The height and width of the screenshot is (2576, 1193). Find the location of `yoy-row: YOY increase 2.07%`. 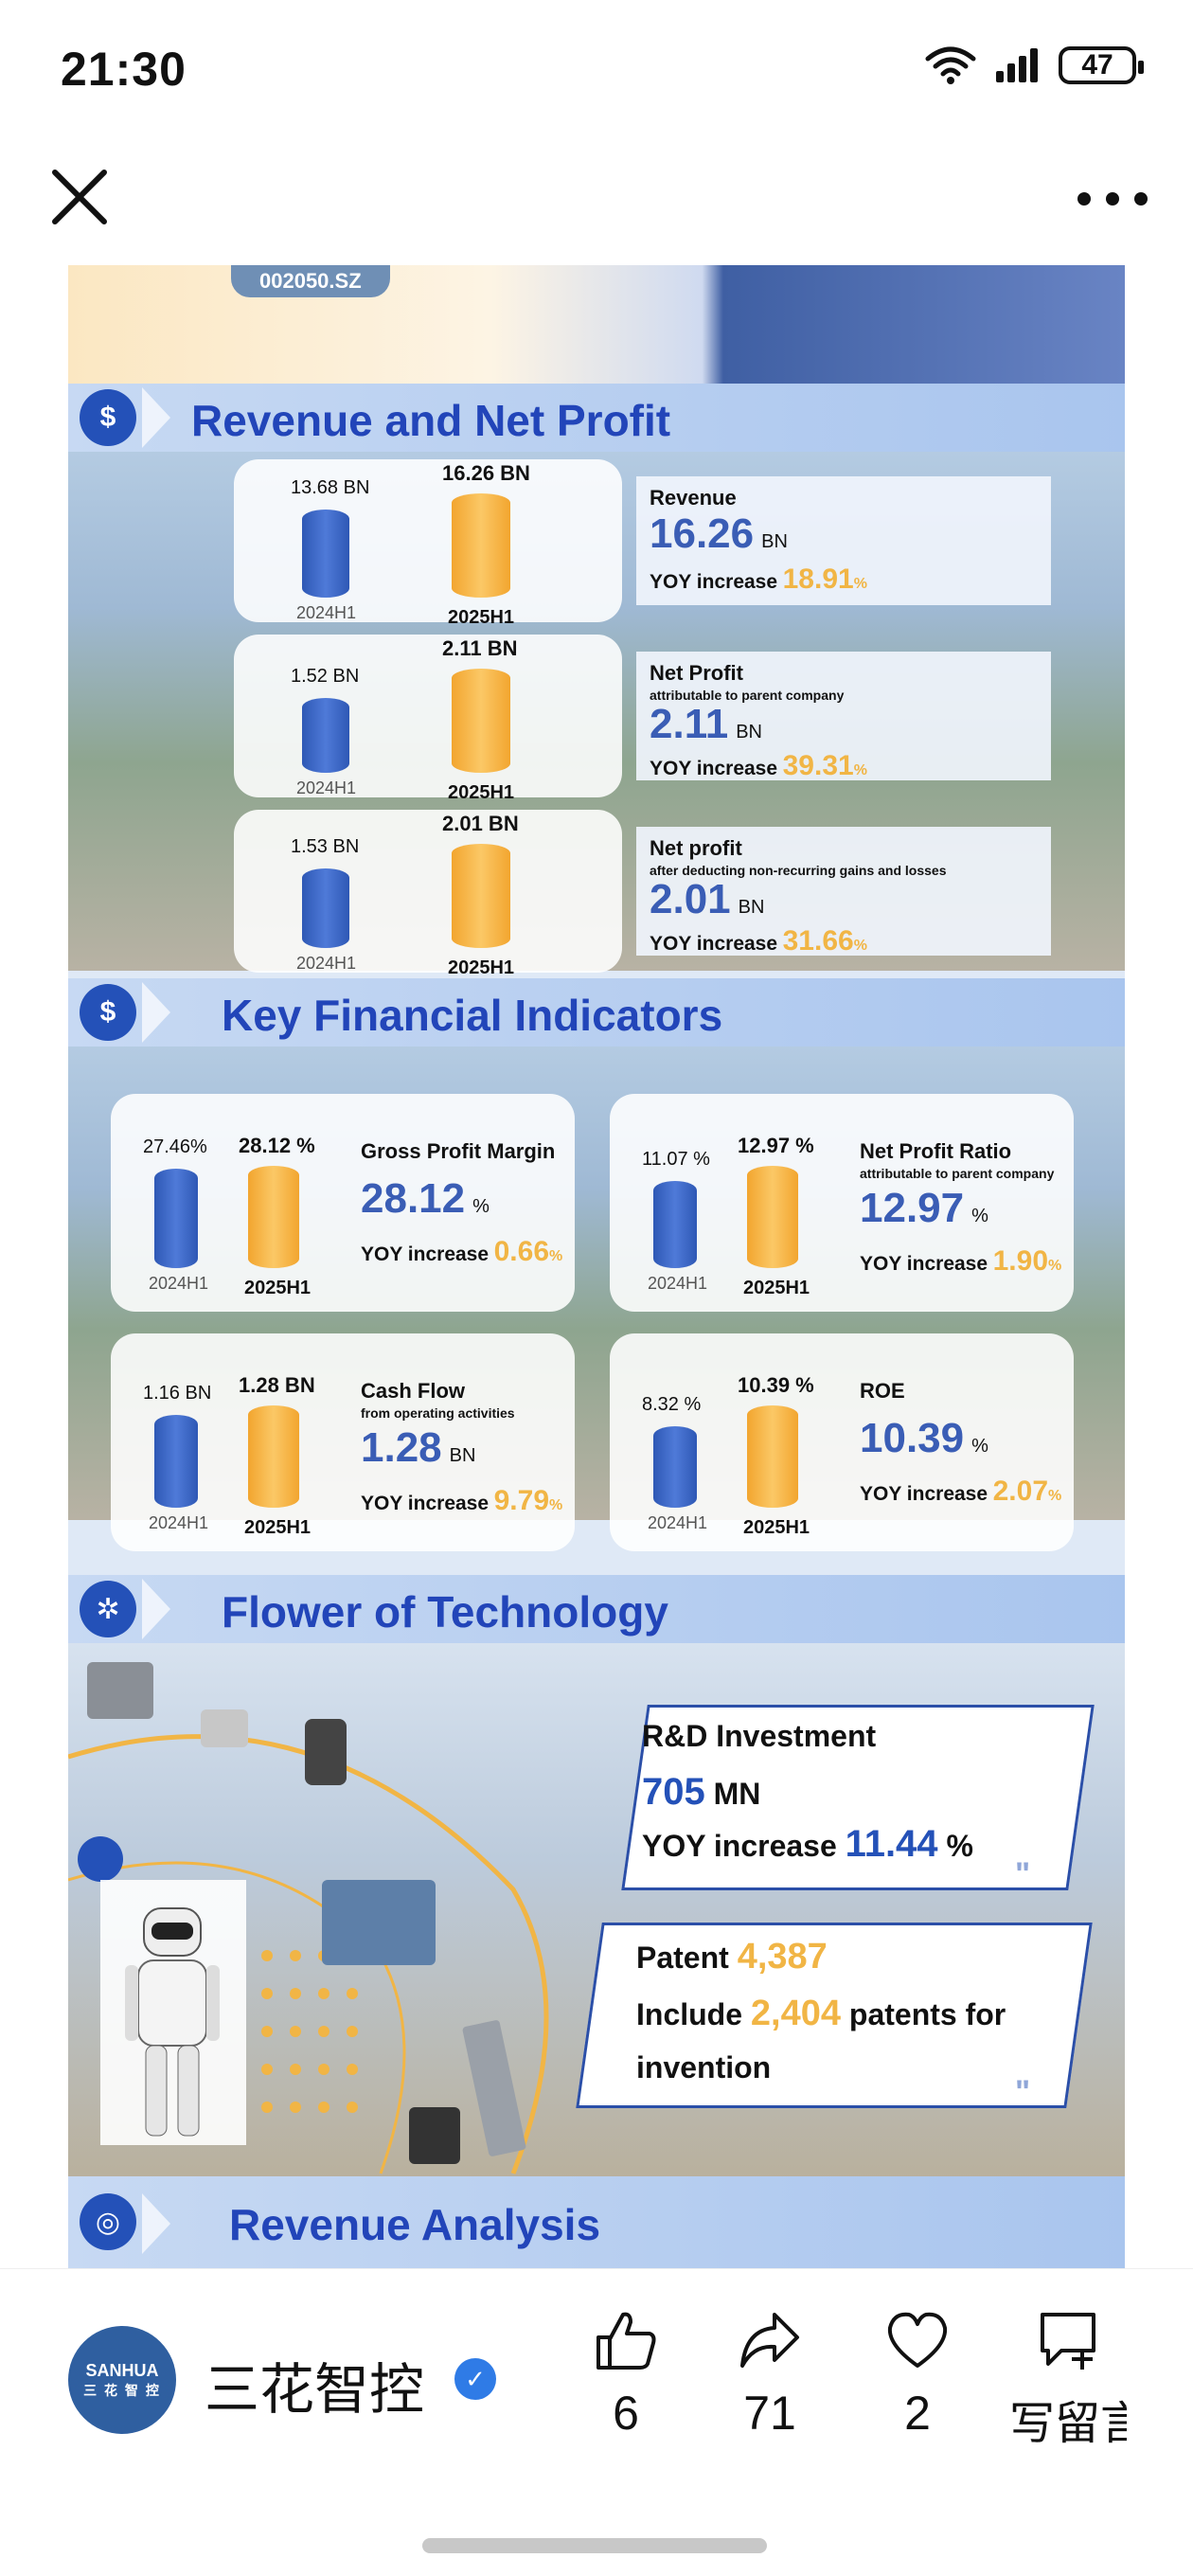

yoy-row: YOY increase 2.07% is located at coordinates (960, 1492).